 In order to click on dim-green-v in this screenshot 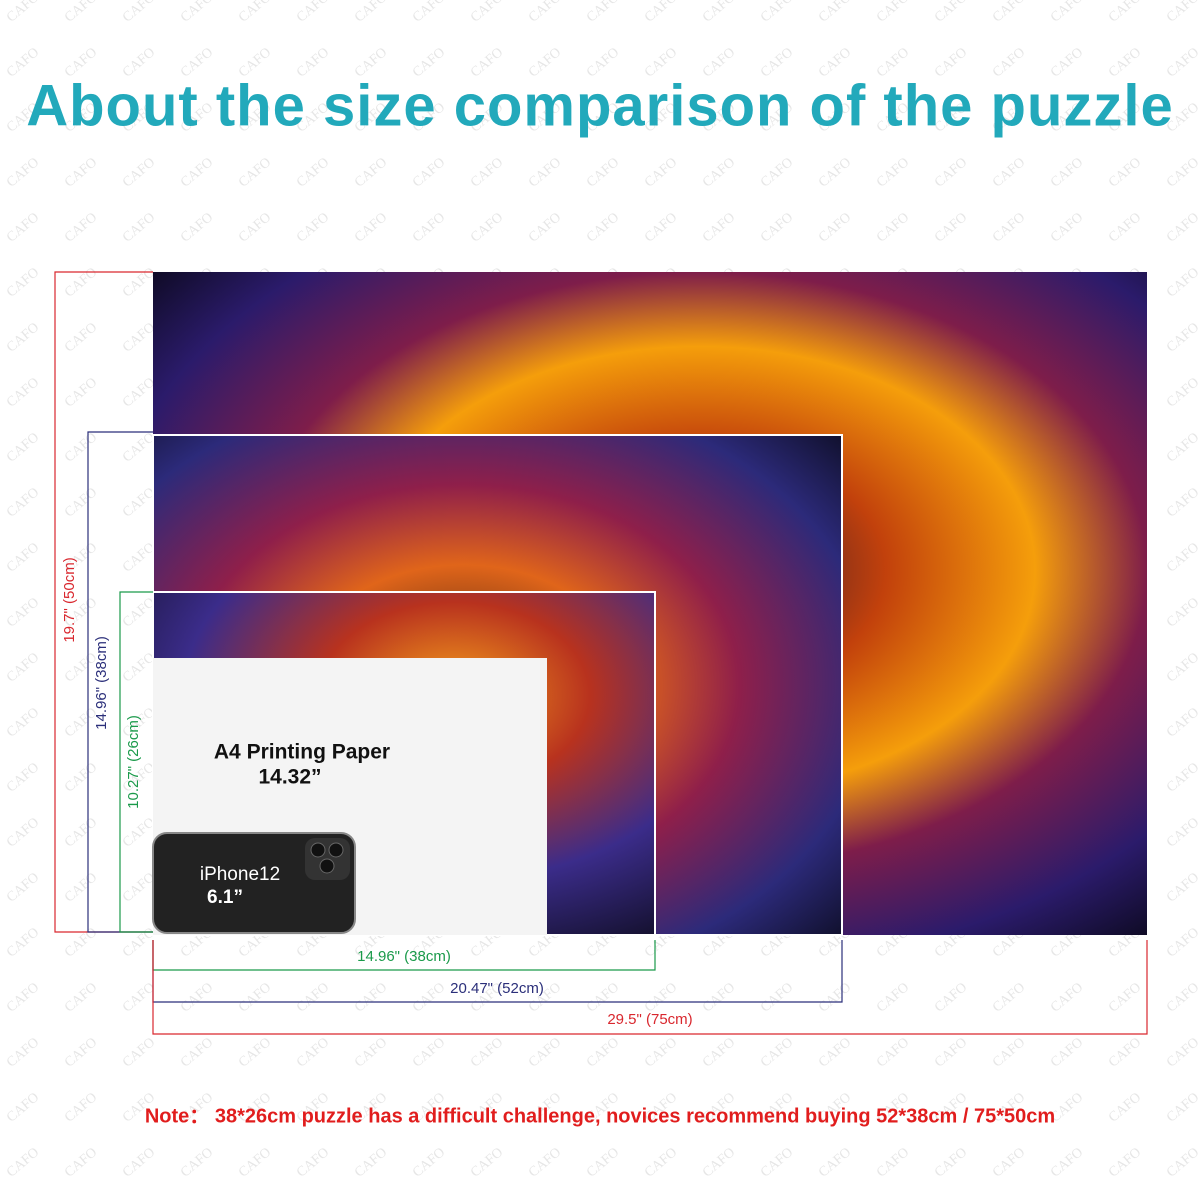, I will do `click(136, 762)`.